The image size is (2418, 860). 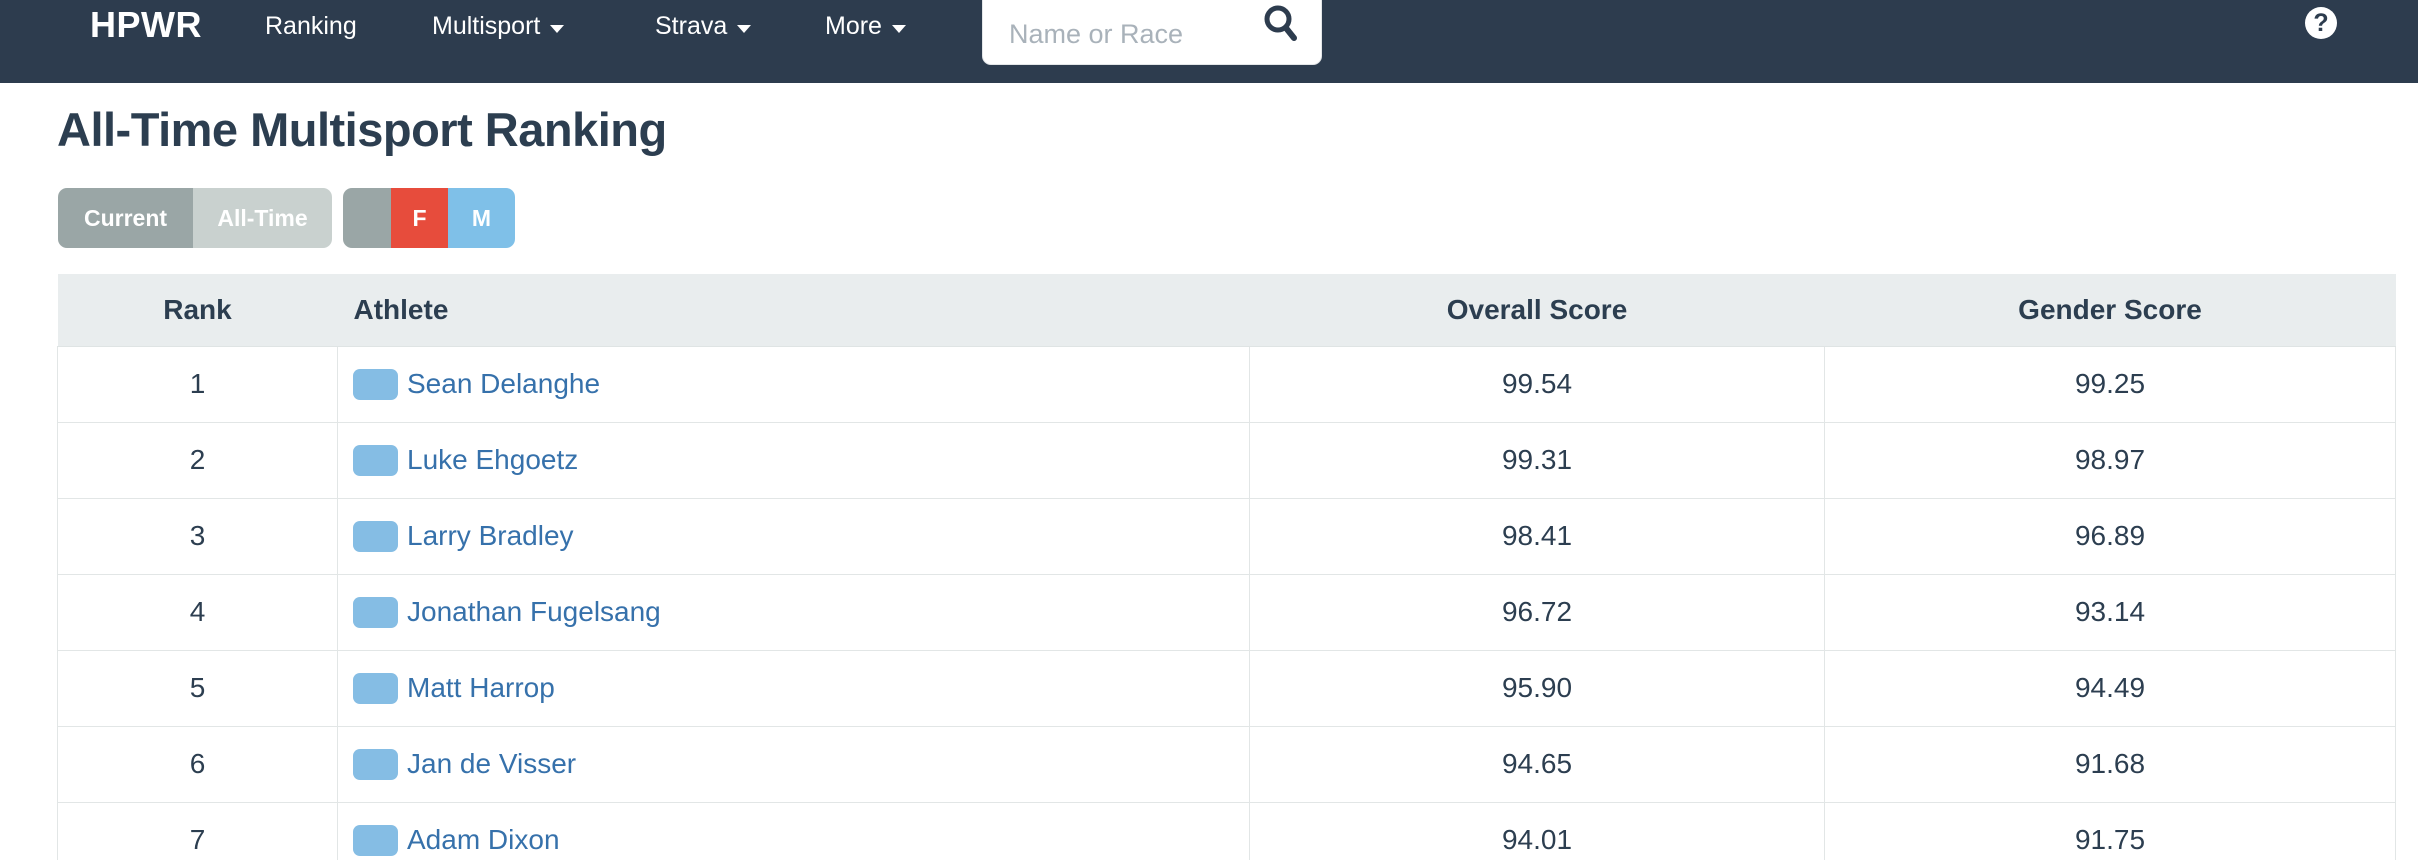 I want to click on column-header-overall-score: Overall Score, so click(x=1537, y=310).